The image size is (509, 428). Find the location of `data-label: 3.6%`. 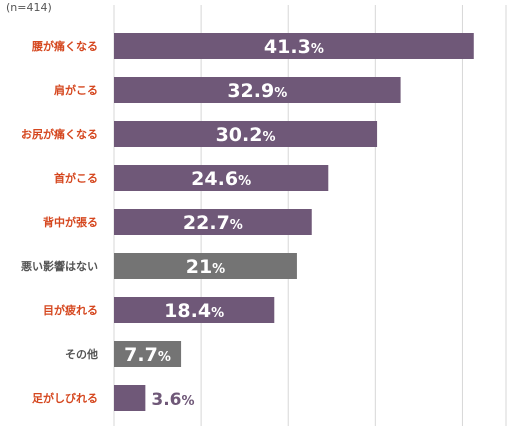

data-label: 3.6% is located at coordinates (172, 400).